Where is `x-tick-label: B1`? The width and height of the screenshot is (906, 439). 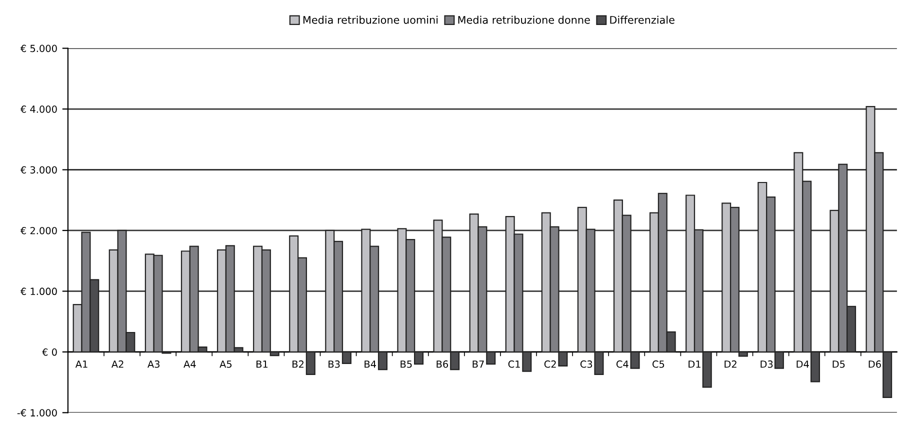
x-tick-label: B1 is located at coordinates (262, 364).